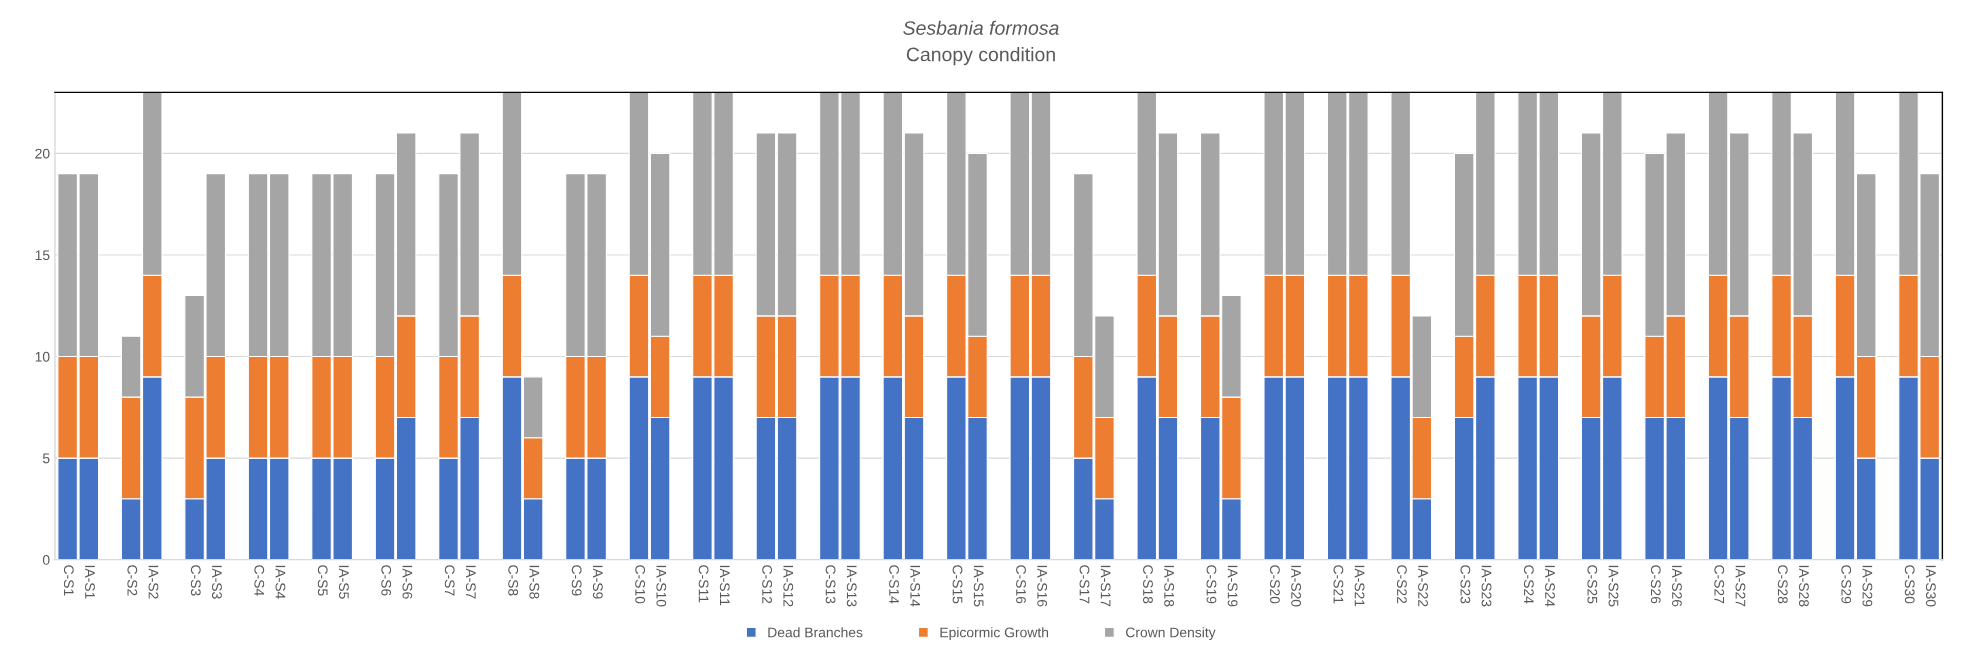  Describe the element at coordinates (1613, 586) in the screenshot. I see `x-tick-label: IA-S25` at that location.